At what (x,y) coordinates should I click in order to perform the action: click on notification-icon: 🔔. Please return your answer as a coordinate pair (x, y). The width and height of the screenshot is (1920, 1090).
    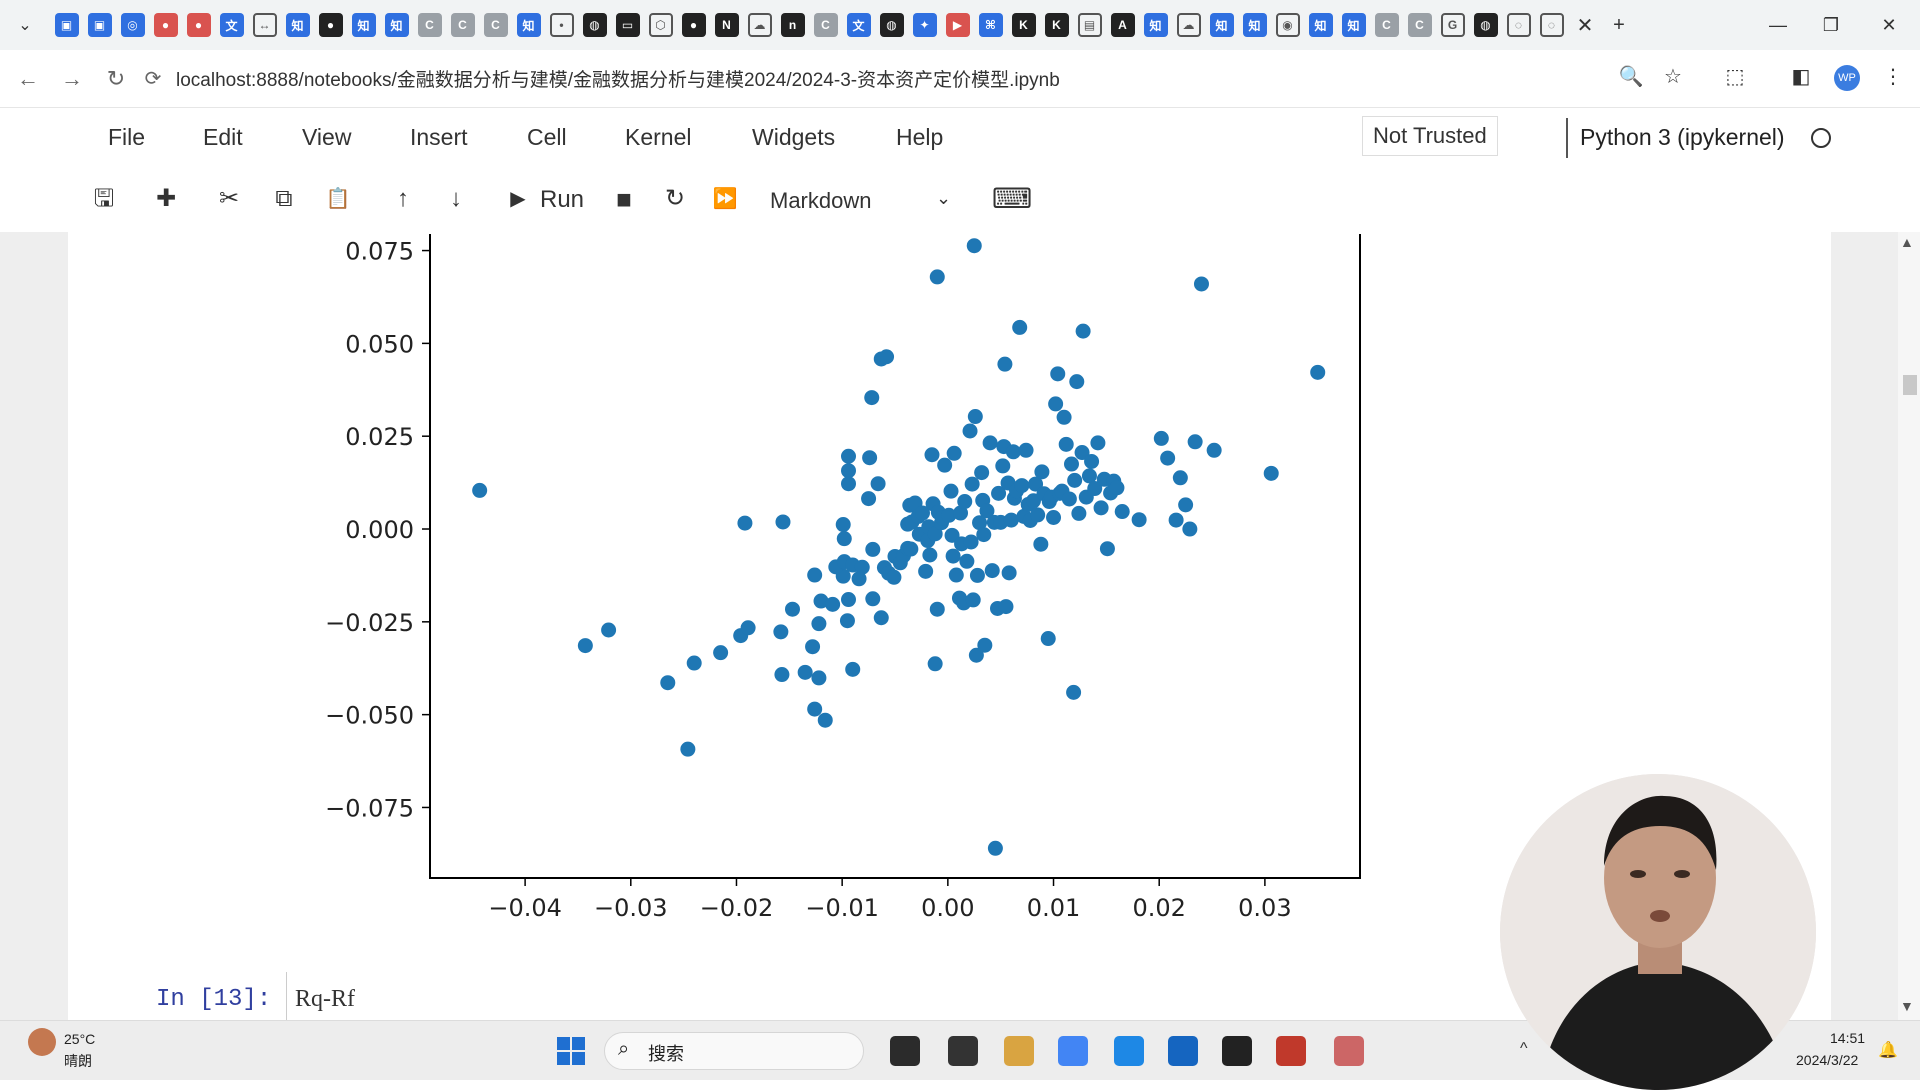
    Looking at the image, I should click on (1888, 1050).